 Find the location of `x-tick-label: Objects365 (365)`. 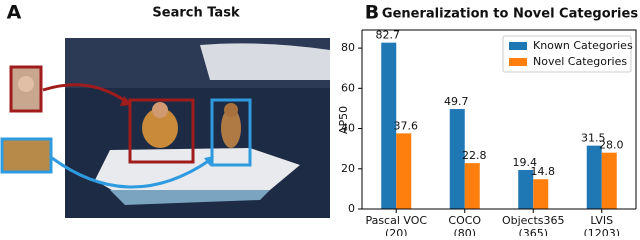

x-tick-label: Objects365 (365) is located at coordinates (533, 225).